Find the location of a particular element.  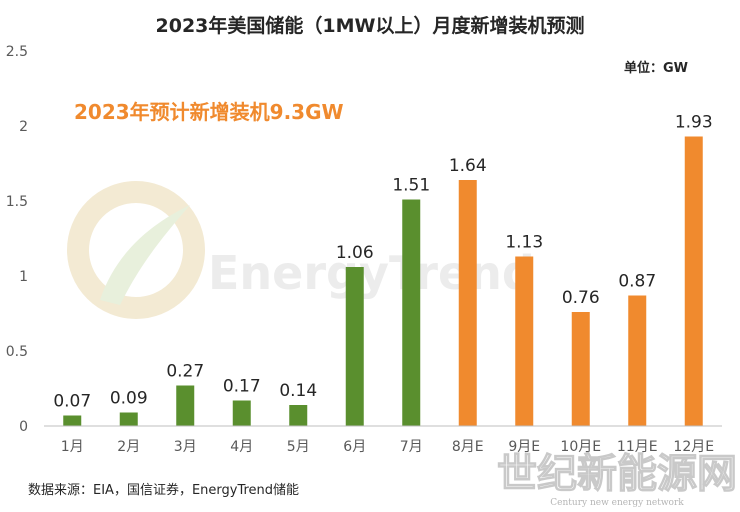

energytrend-logo-icon is located at coordinates (136, 250).